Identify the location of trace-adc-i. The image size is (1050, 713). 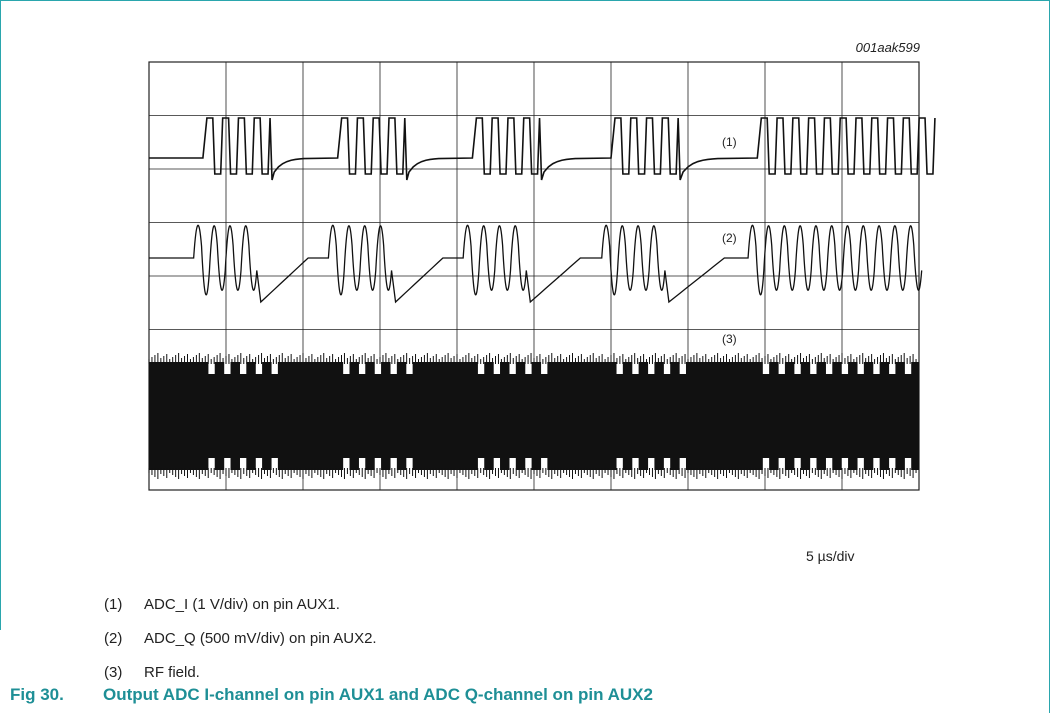
(542, 149).